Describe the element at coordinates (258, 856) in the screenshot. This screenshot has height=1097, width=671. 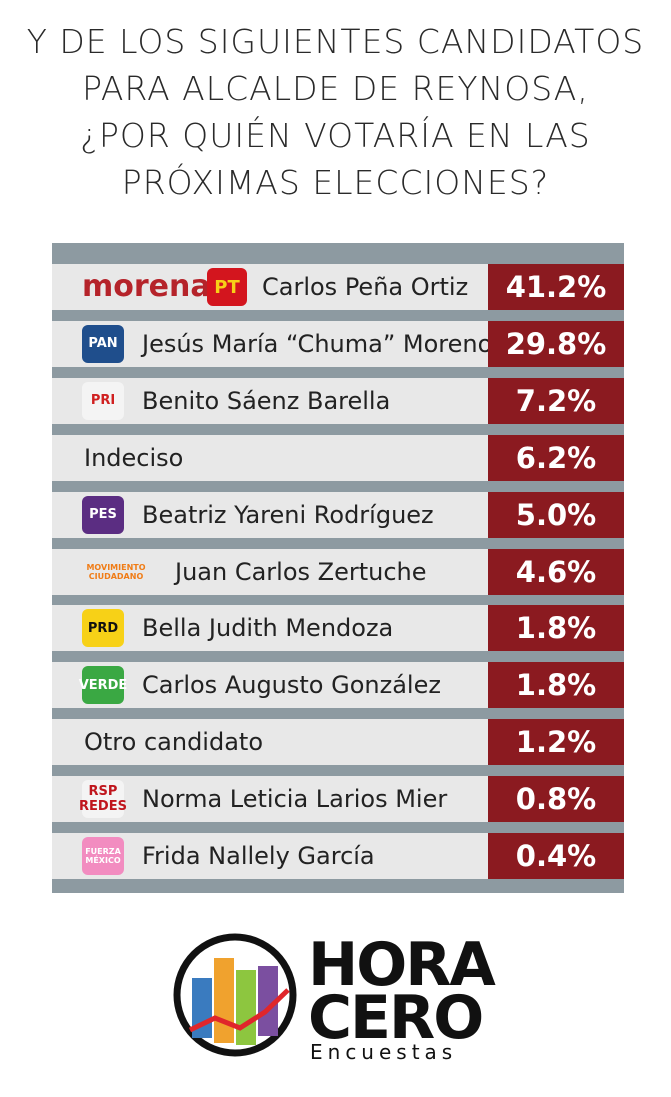
I see `candidate-name: Frida Nallely García` at that location.